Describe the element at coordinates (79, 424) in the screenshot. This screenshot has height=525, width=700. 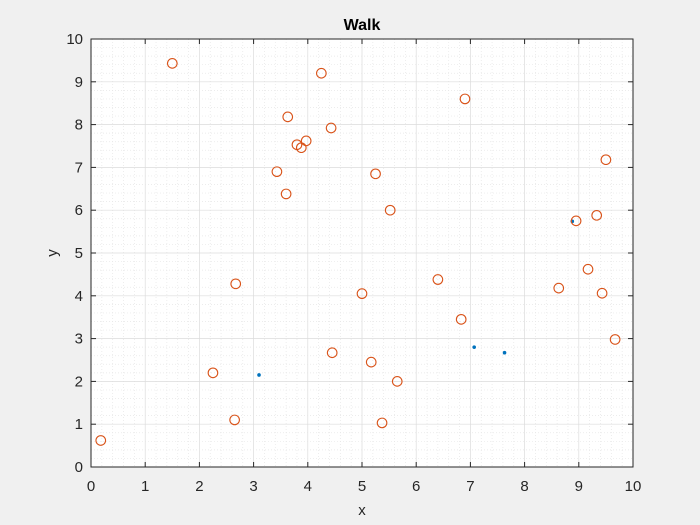
I see `y-tick-label: 1` at that location.